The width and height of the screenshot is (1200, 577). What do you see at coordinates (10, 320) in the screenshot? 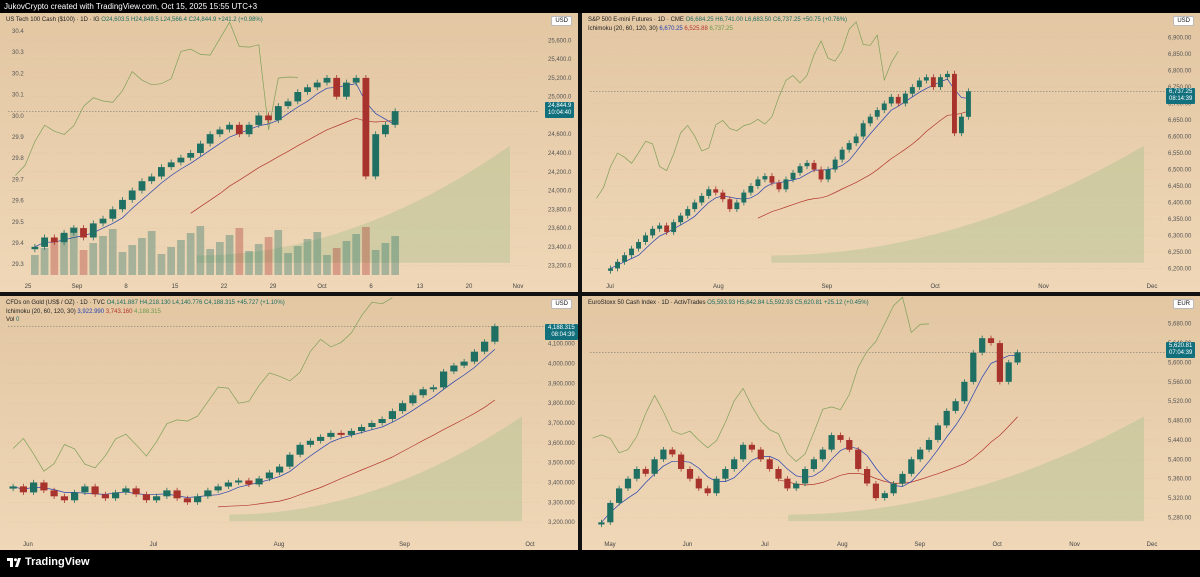
I see `volume-label: Vol` at bounding box center [10, 320].